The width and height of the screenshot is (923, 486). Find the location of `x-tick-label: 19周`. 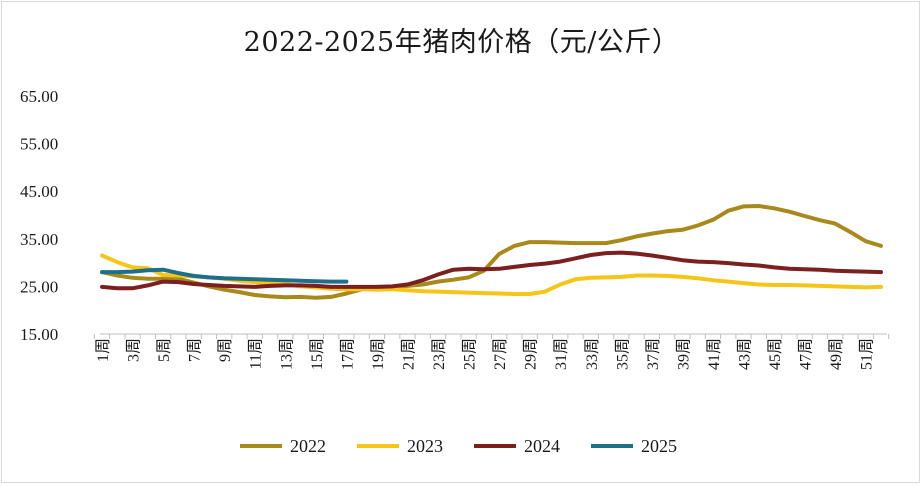

x-tick-label: 19周 is located at coordinates (378, 354).